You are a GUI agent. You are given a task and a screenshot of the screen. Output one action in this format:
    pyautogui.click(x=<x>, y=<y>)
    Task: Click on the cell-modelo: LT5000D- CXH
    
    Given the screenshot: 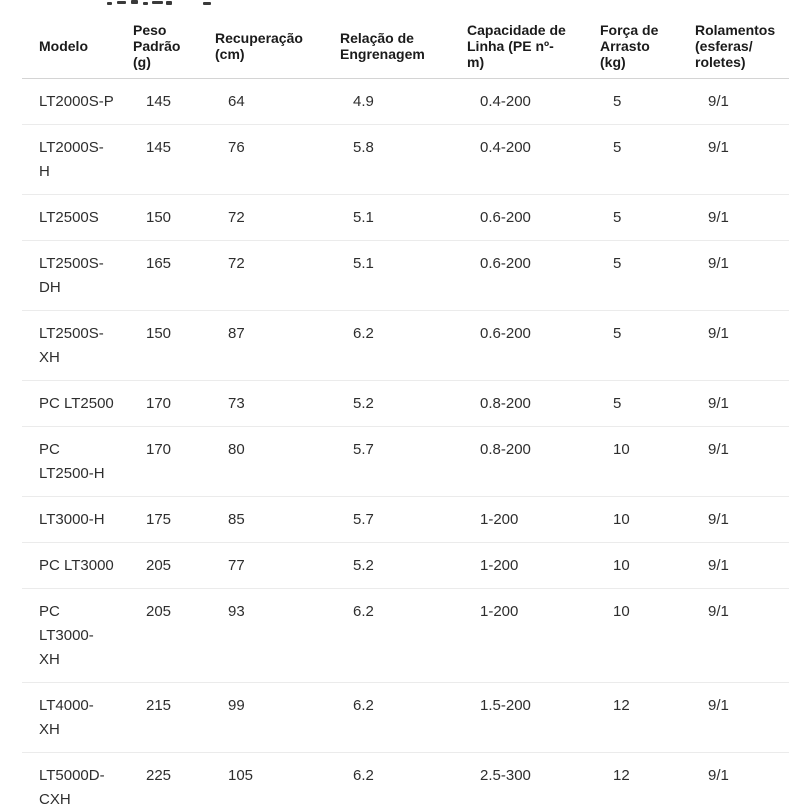 What is the action you would take?
    pyautogui.click(x=69, y=780)
    